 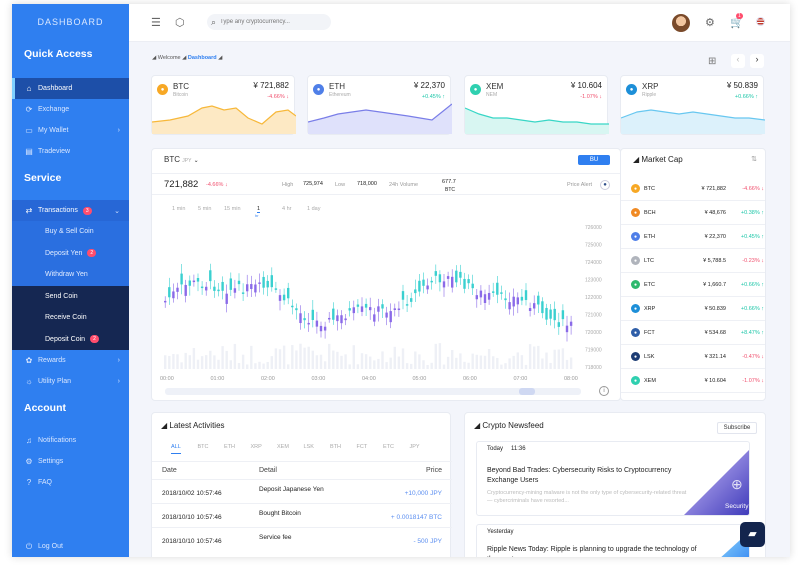 What do you see at coordinates (181, 159) in the screenshot?
I see `pair-select: BTC JPY ⌄` at bounding box center [181, 159].